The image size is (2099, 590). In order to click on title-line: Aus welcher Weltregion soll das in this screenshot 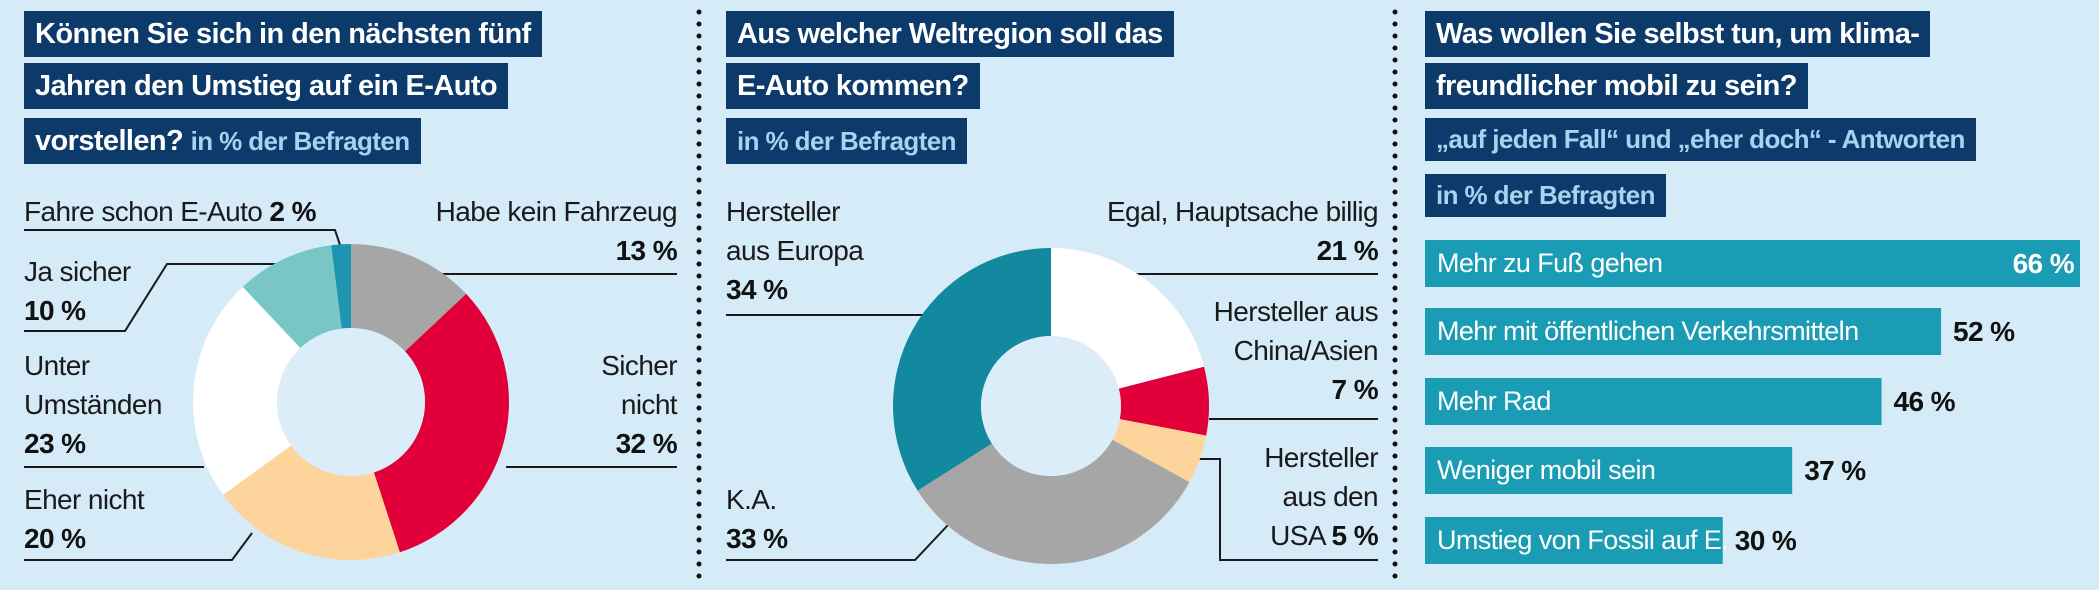, I will do `click(950, 34)`.